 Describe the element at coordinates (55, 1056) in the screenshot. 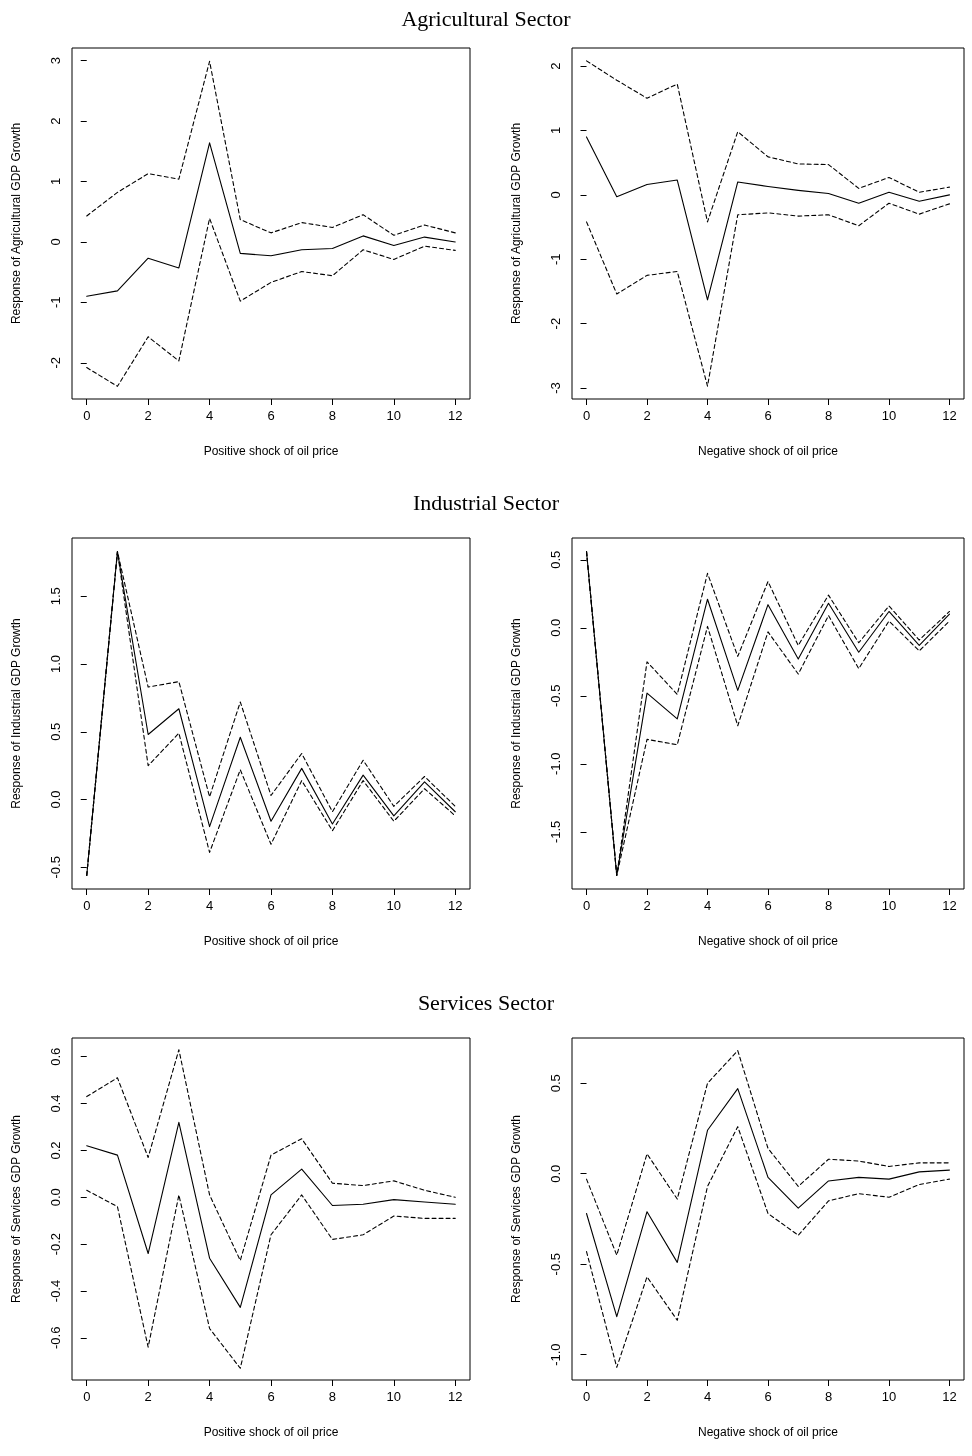

I see `y-tick-label: 0.6` at that location.